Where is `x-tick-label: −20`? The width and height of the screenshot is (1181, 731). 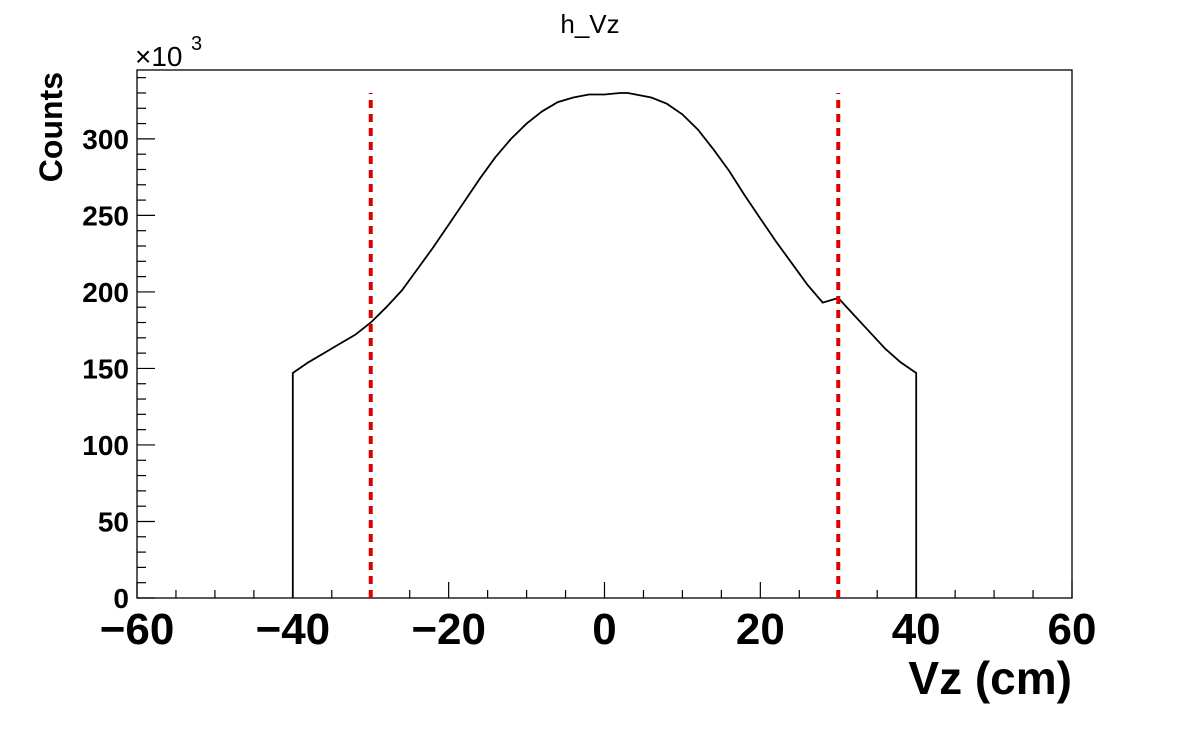 x-tick-label: −20 is located at coordinates (448, 629).